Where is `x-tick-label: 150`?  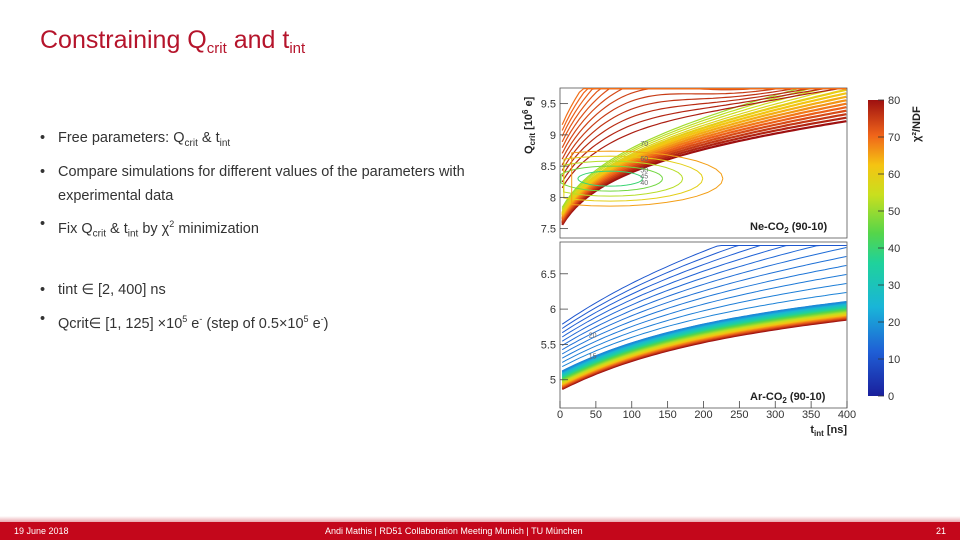 x-tick-label: 150 is located at coordinates (667, 415).